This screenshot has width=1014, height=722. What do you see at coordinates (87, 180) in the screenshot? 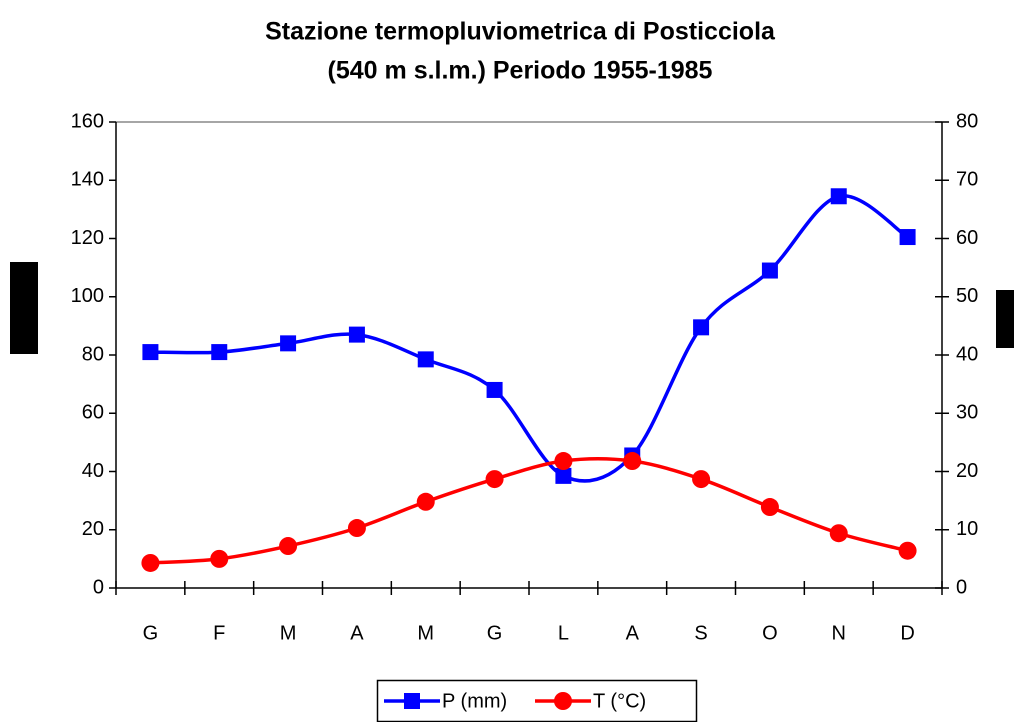
I see `y-tick-label: 140` at bounding box center [87, 180].